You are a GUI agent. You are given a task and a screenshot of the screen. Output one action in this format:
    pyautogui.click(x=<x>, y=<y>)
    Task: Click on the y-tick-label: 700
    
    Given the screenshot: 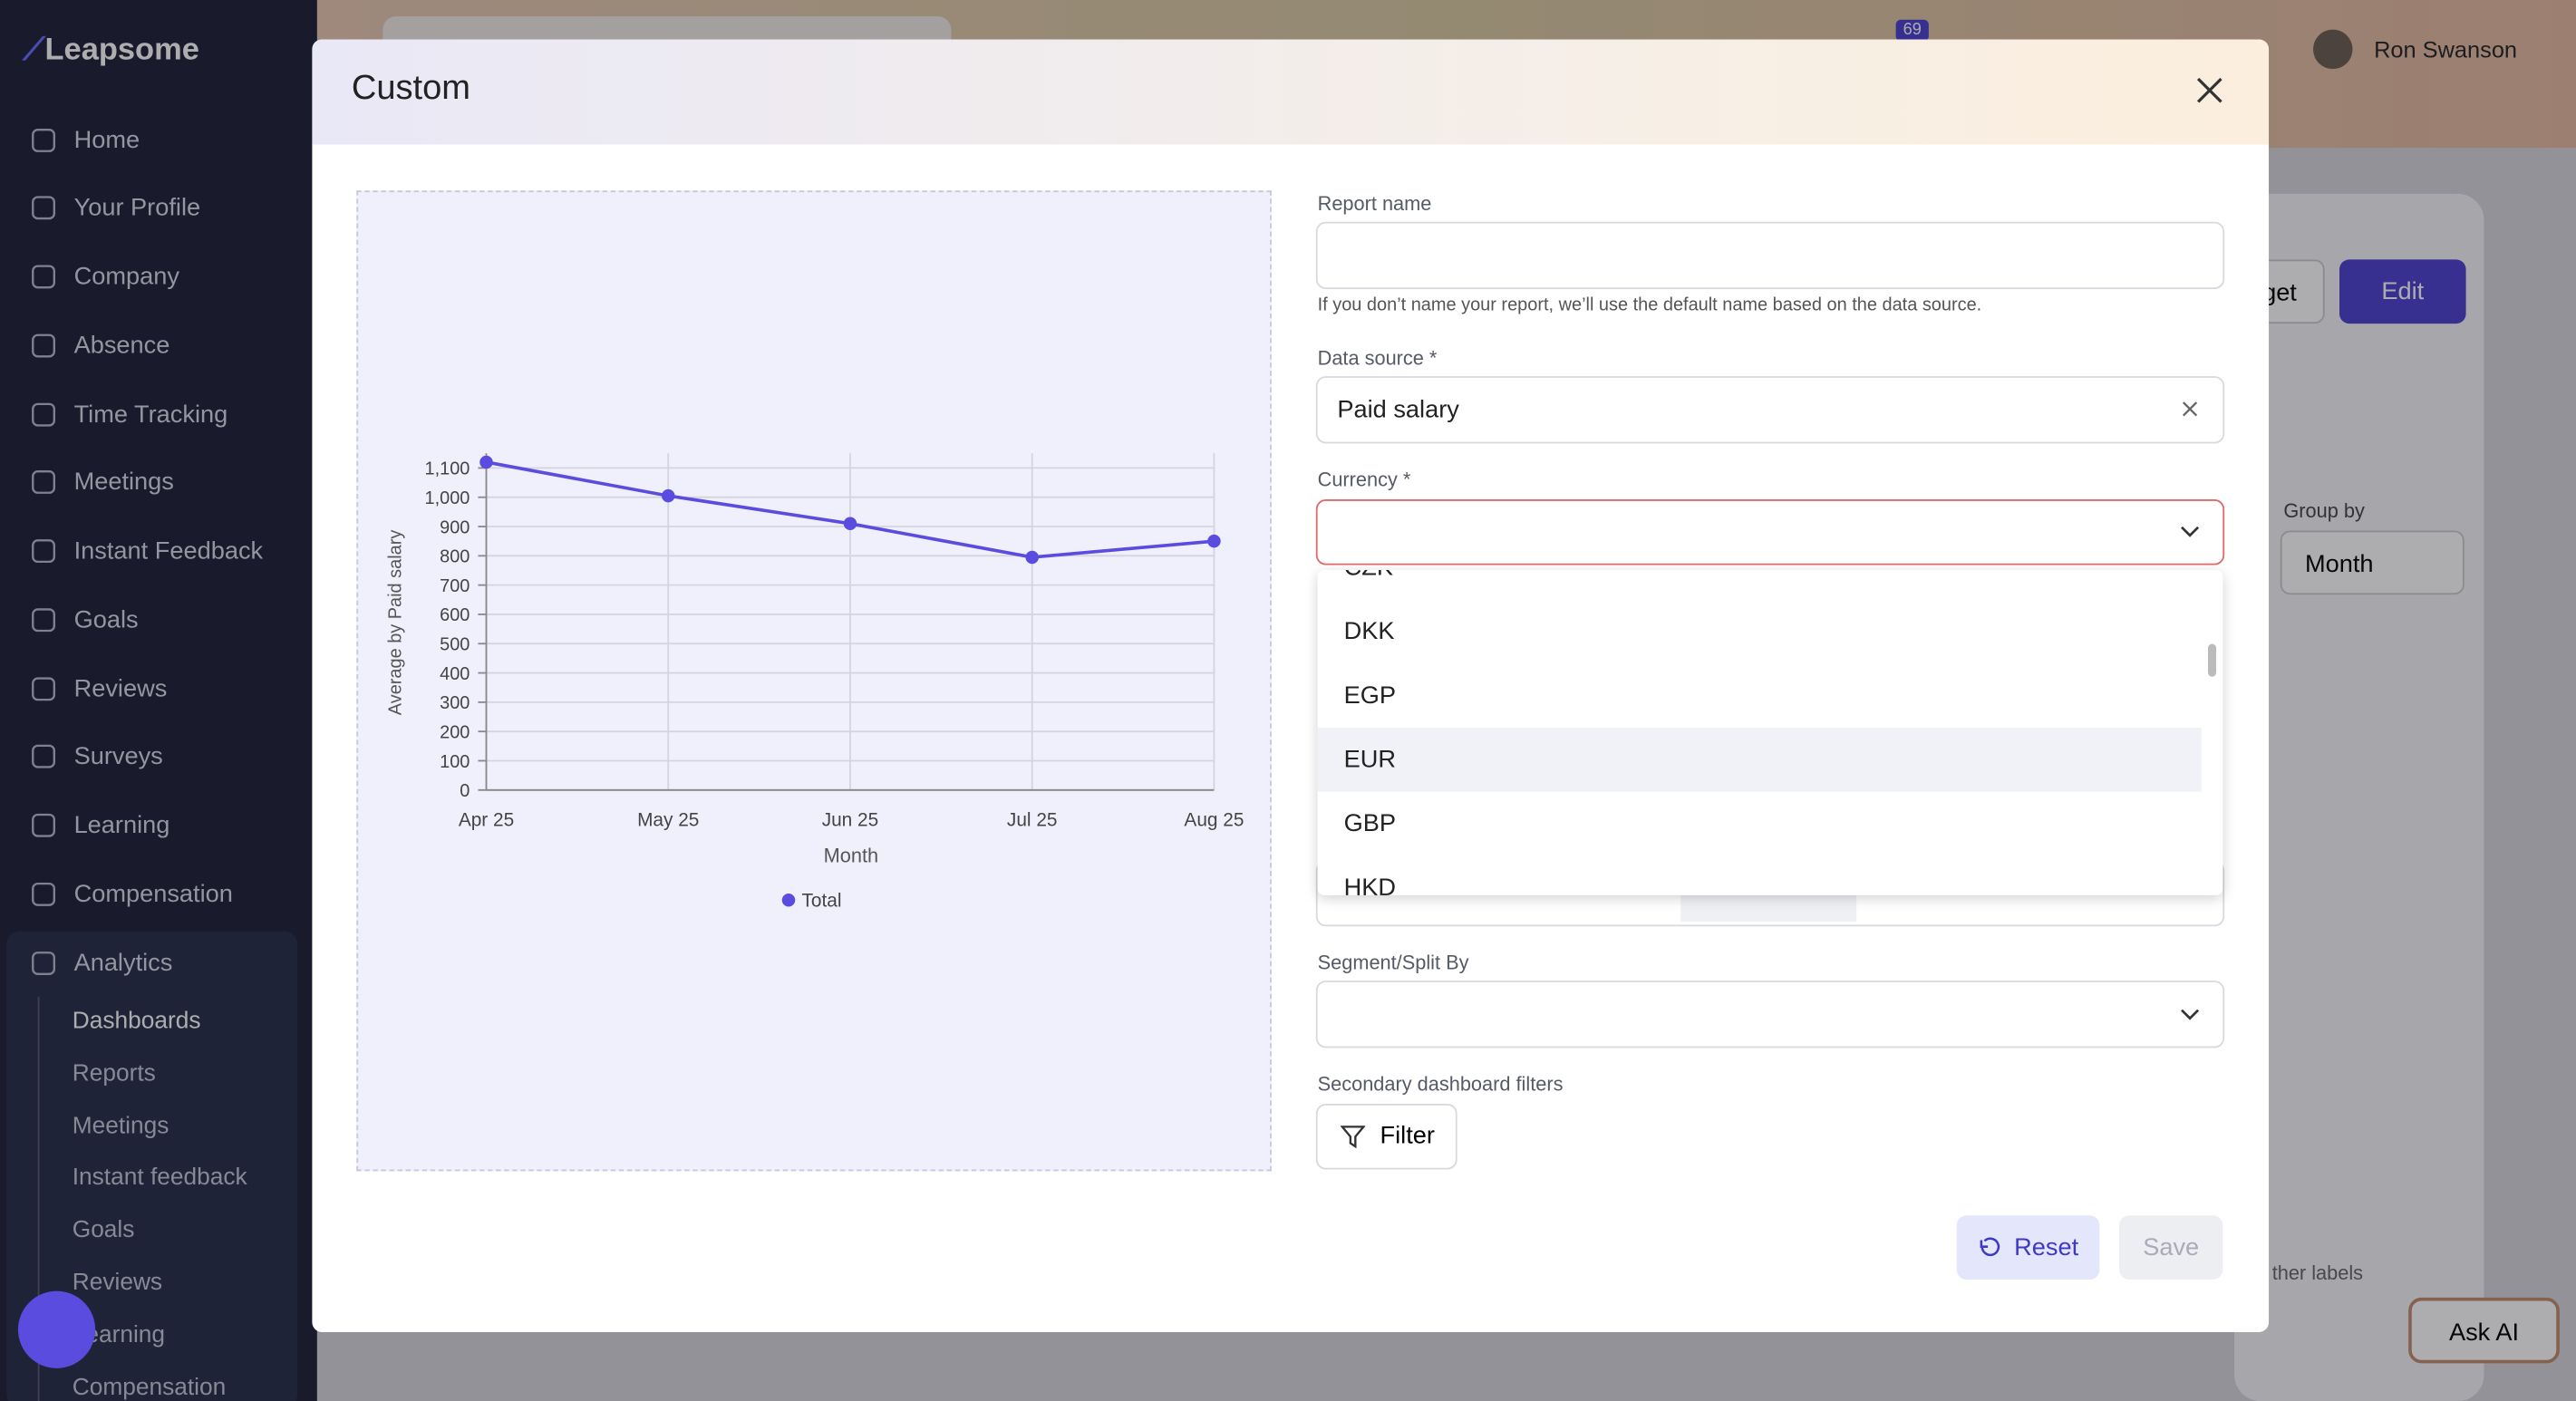 What is the action you would take?
    pyautogui.click(x=455, y=586)
    